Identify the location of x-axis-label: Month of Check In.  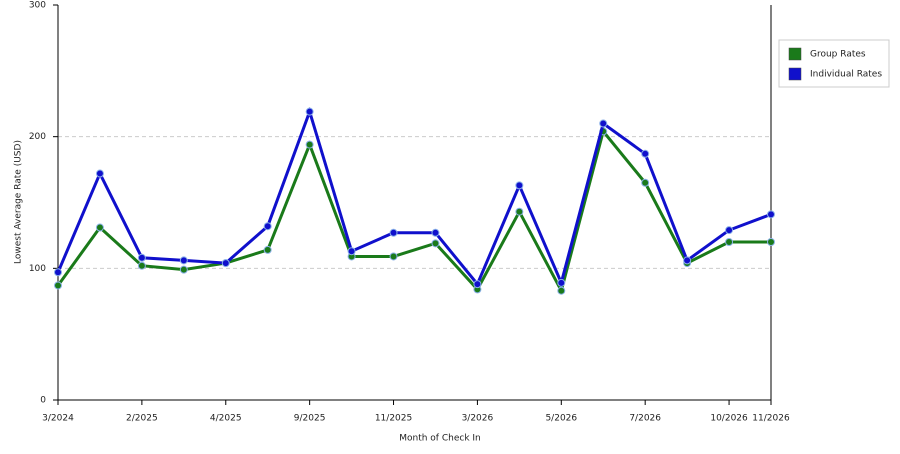
(440, 439).